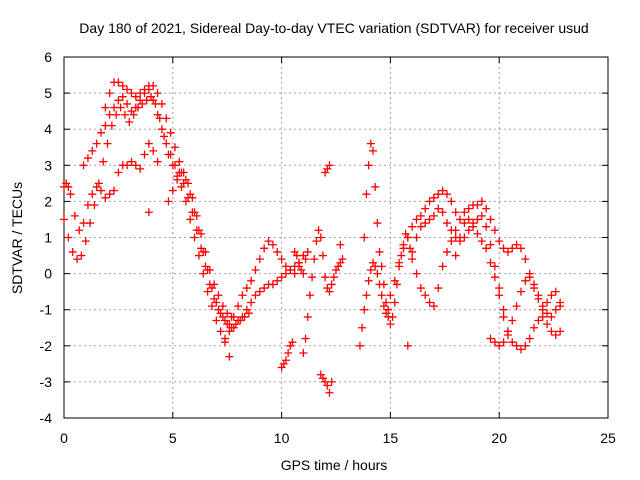 This screenshot has height=480, width=640. Describe the element at coordinates (282, 438) in the screenshot. I see `x-tick-label: 10` at that location.